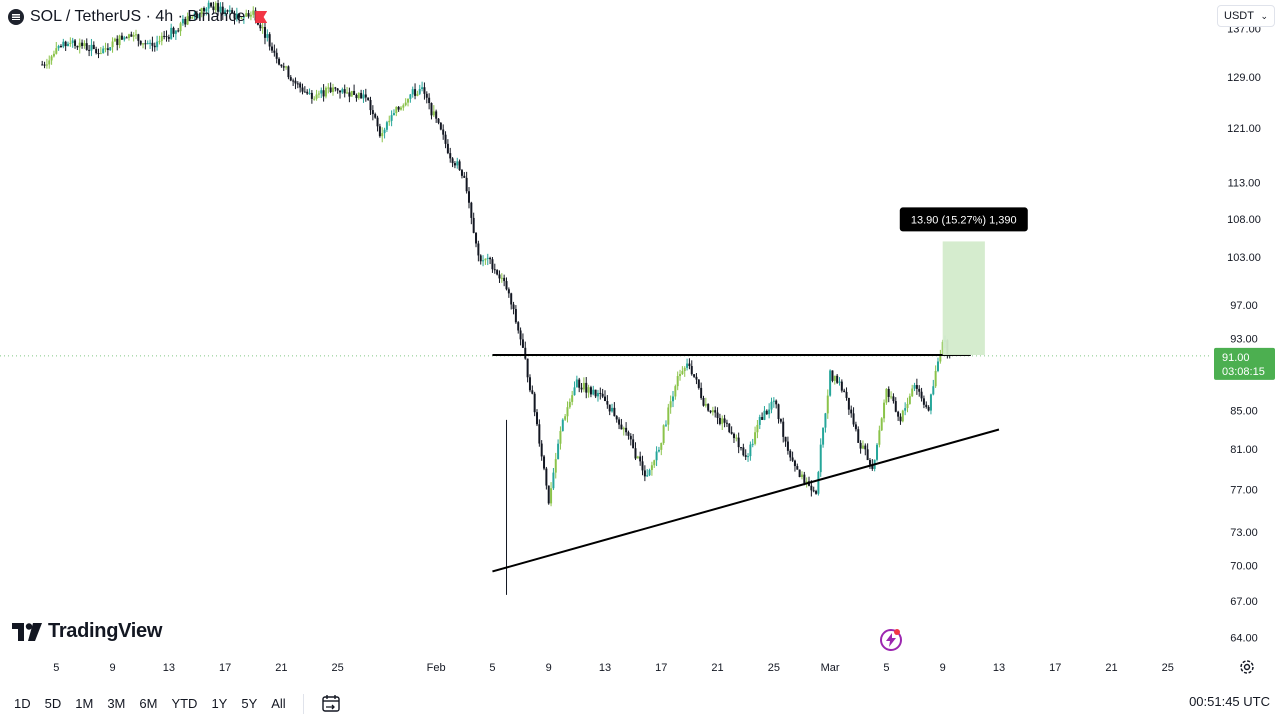 The width and height of the screenshot is (1280, 720). Describe the element at coordinates (116, 703) in the screenshot. I see `timeframe-3m: 3M` at that location.